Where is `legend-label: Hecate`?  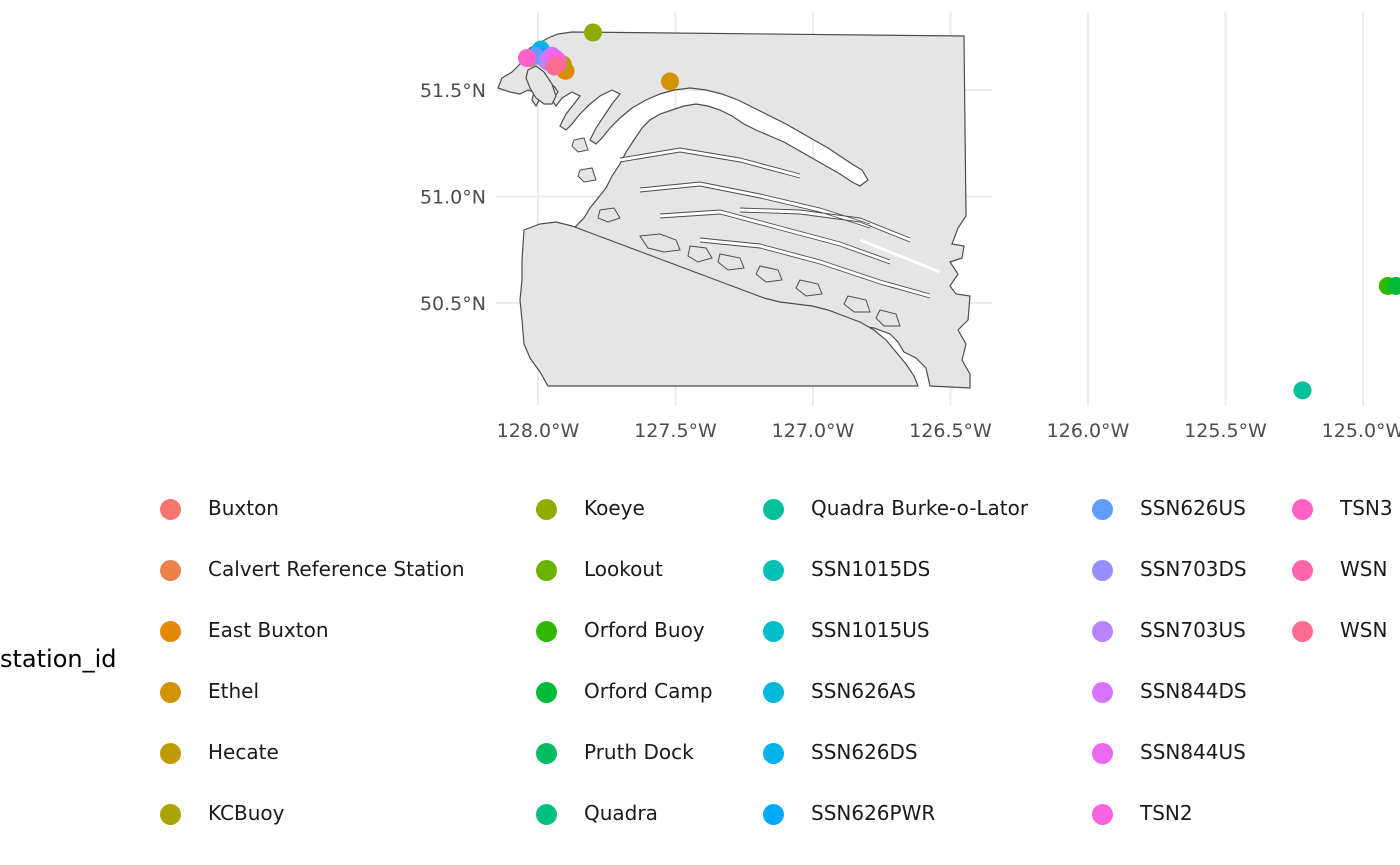
legend-label: Hecate is located at coordinates (243, 752).